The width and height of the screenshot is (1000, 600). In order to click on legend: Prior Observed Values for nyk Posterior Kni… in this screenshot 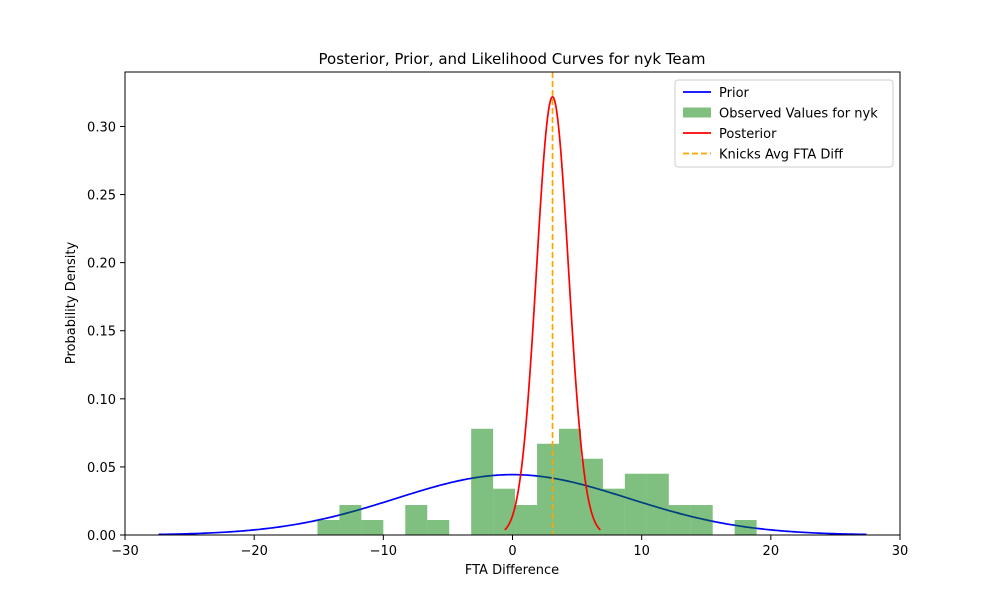, I will do `click(784, 123)`.